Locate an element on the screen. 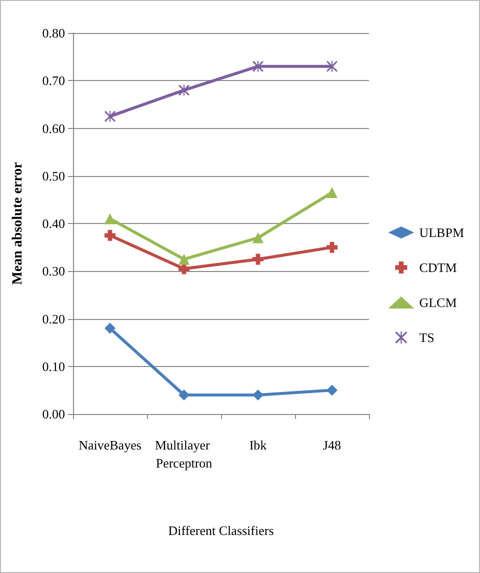  y-axis-title: Mean absolute error is located at coordinates (18, 223).